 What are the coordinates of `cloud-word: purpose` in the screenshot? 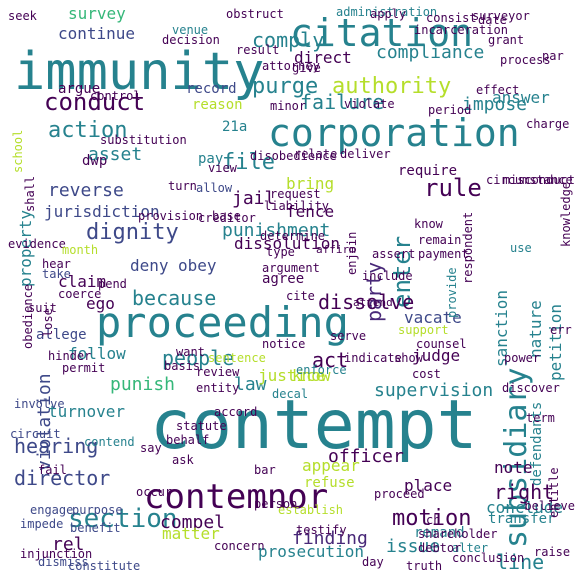 It's located at (97, 510).